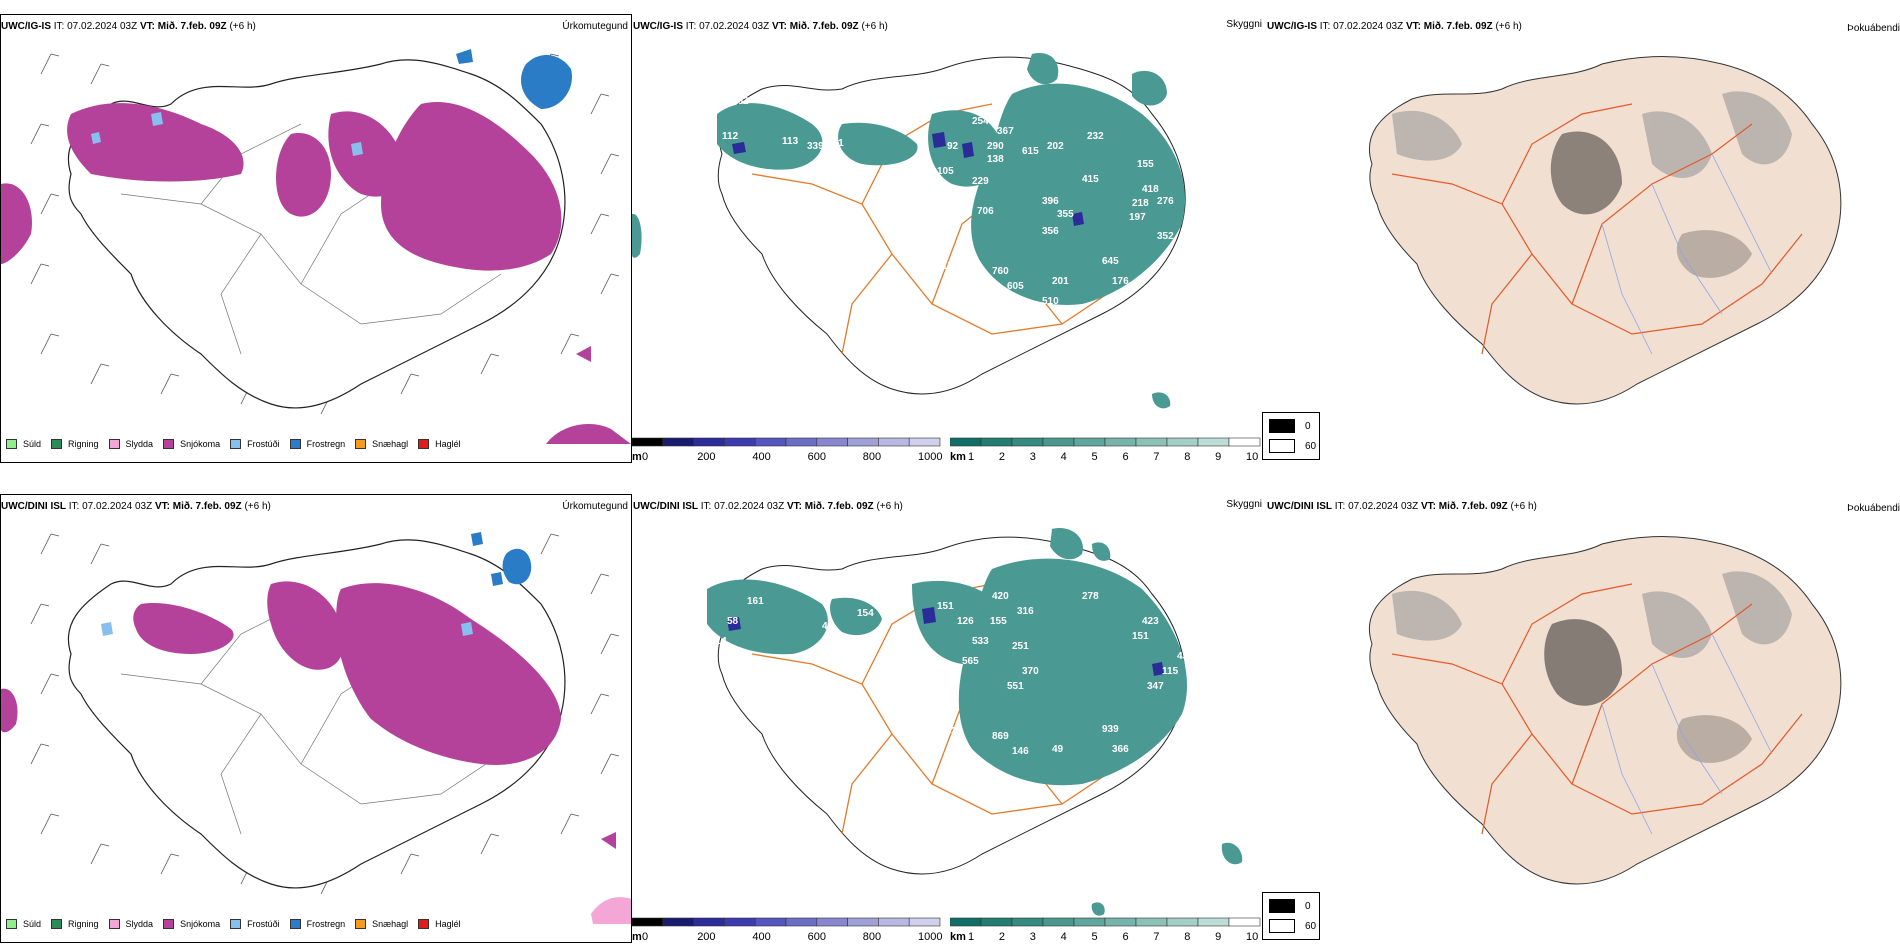 This screenshot has height=950, width=1900. Describe the element at coordinates (1050, 201) in the screenshot. I see `cloudbase-value: 396` at that location.